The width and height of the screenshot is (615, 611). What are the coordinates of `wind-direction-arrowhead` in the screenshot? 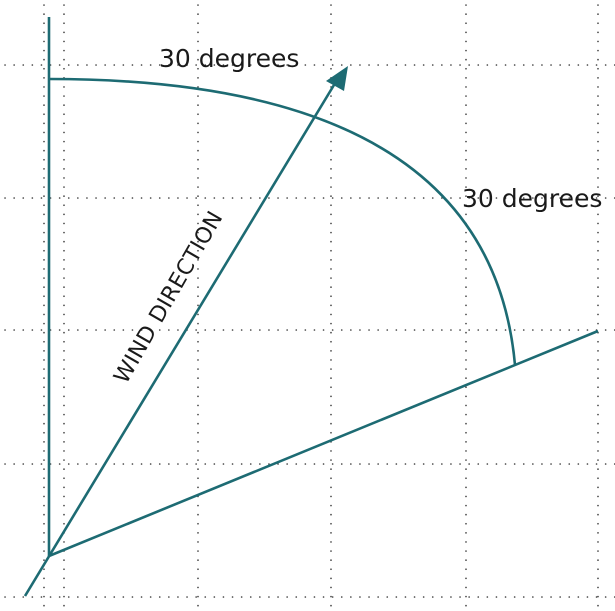 It's located at (337, 78).